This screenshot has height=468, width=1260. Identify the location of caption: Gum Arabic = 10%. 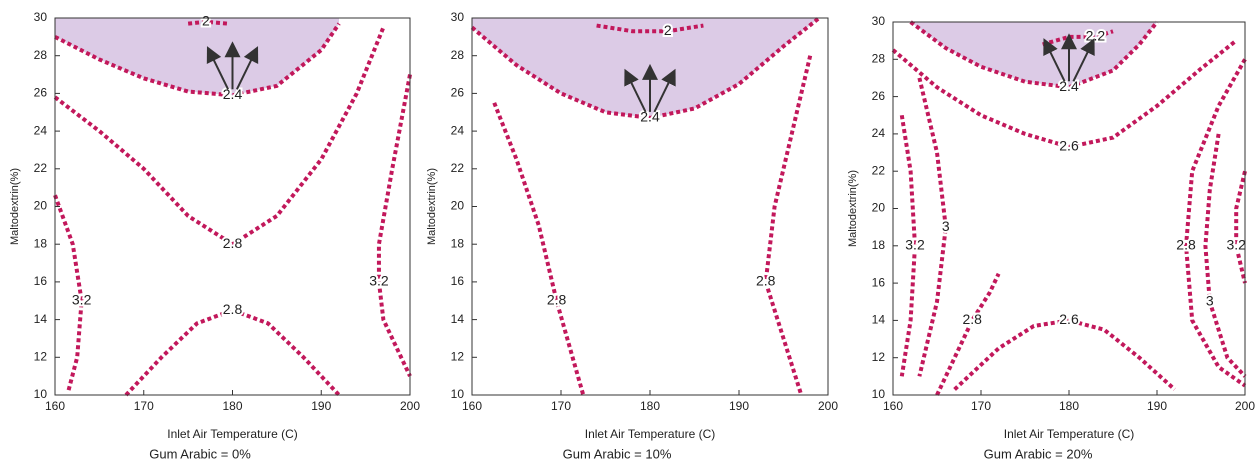
(617, 453).